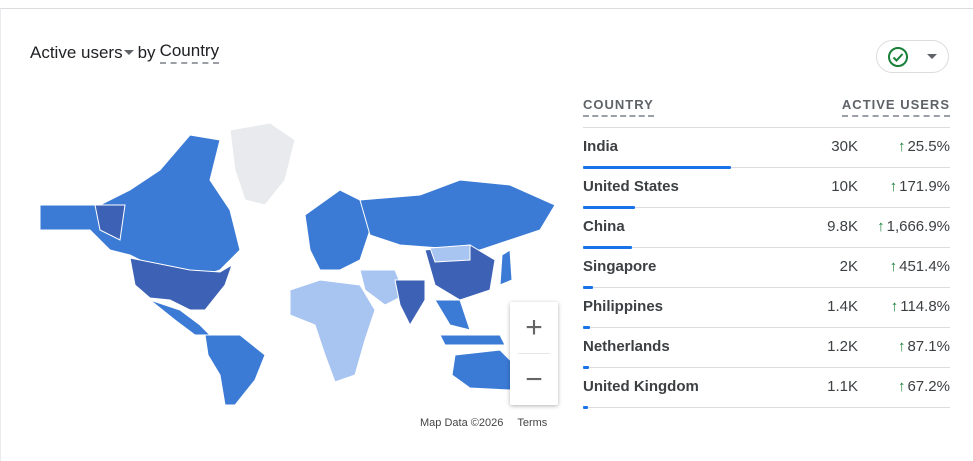  What do you see at coordinates (641, 386) in the screenshot?
I see `country-name: United Kingdom` at bounding box center [641, 386].